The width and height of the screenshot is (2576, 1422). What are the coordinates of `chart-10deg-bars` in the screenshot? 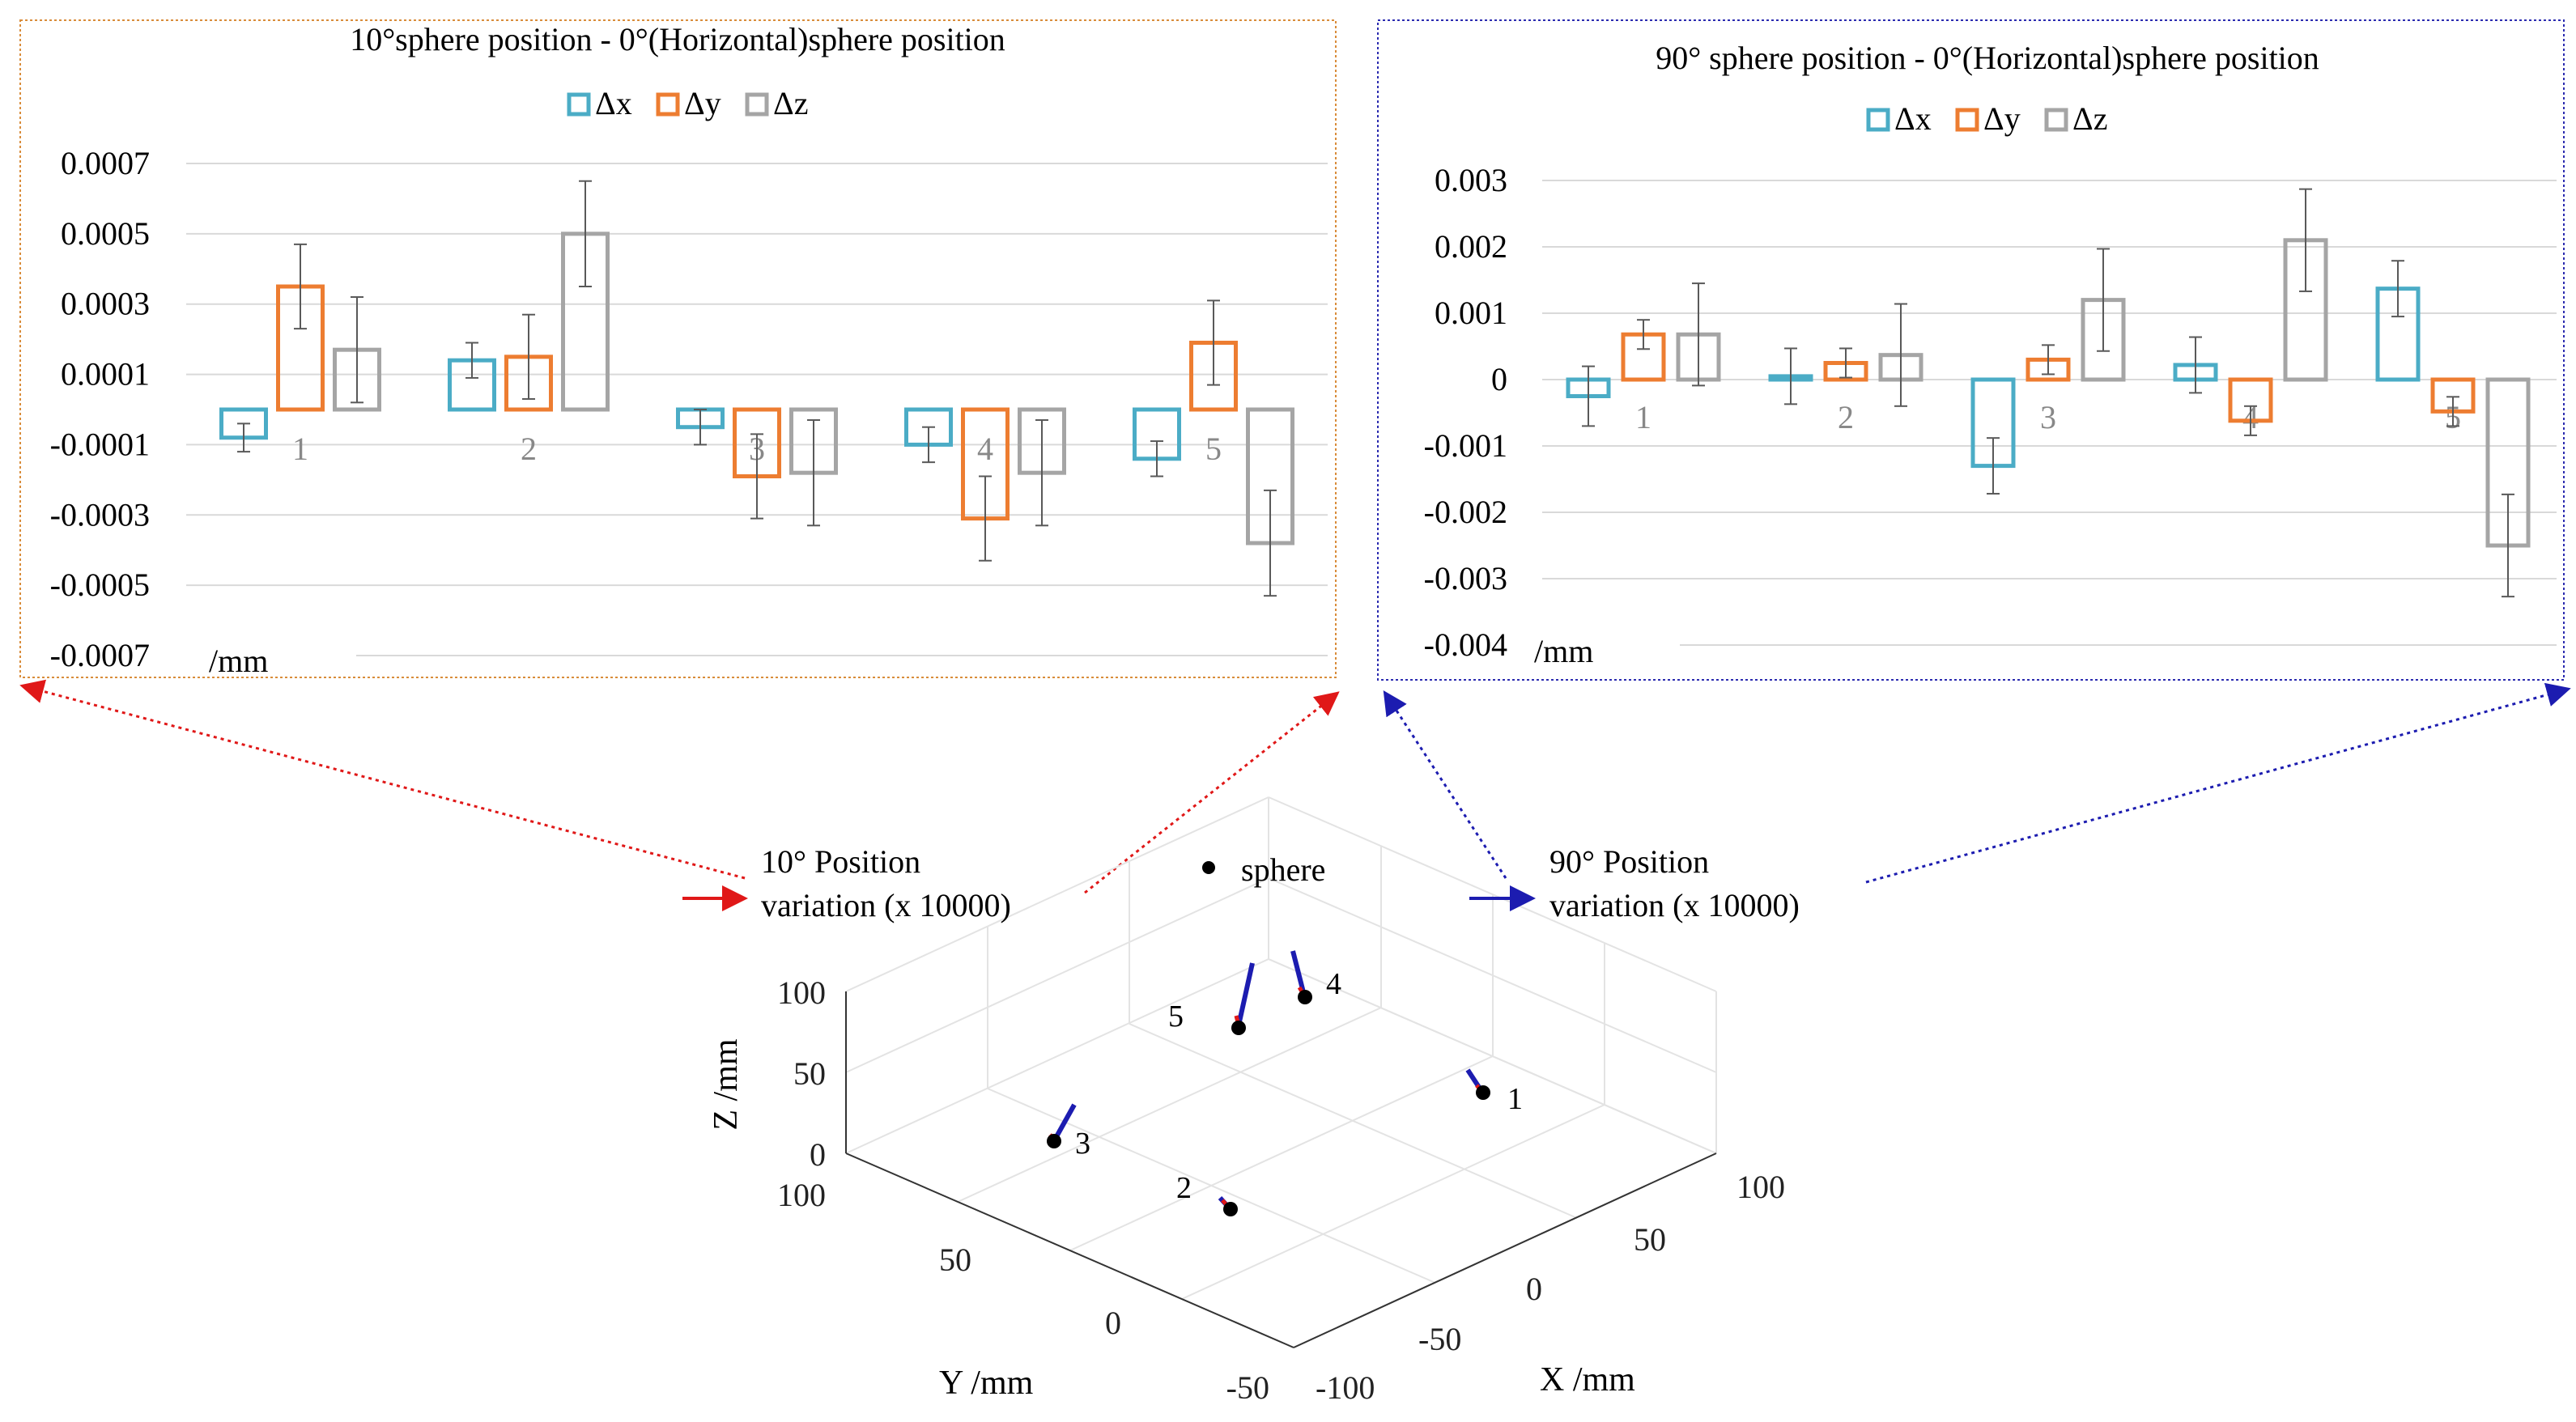 It's located at (757, 388).